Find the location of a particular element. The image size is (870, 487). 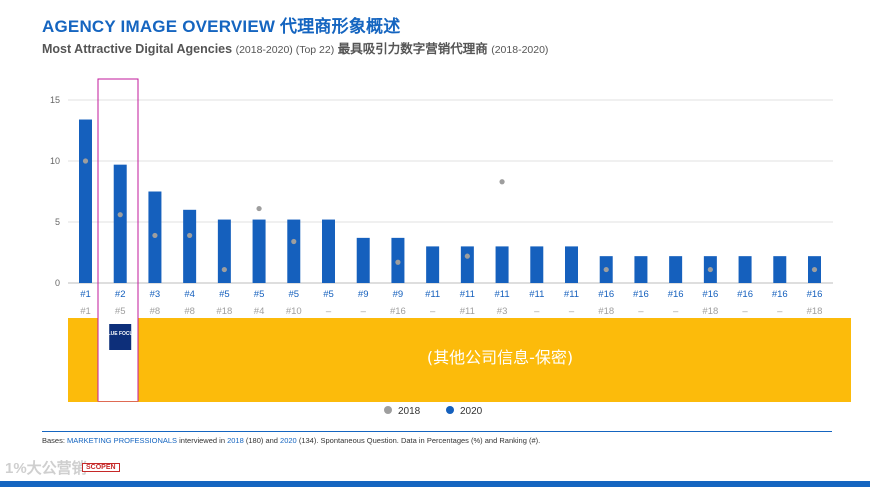

rank-2018-label: #5 is located at coordinates (120, 311).